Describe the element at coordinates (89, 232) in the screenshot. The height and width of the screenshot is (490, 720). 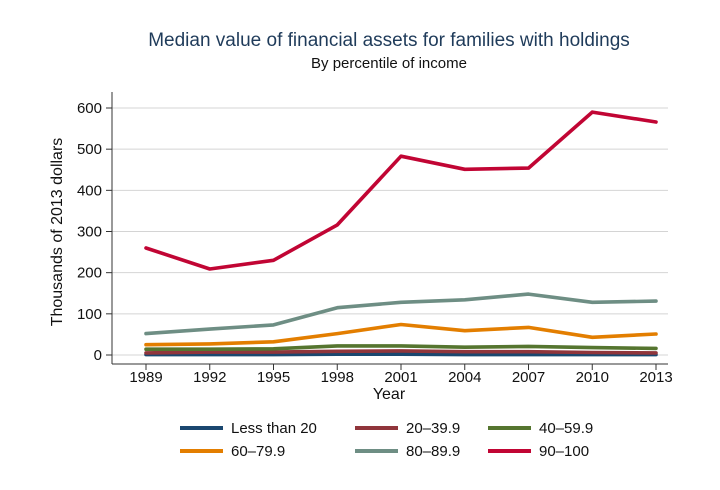
I see `y-tick-label: 300` at that location.